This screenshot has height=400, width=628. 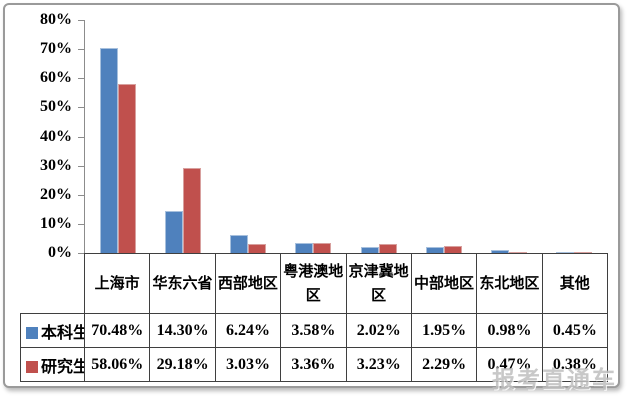 I want to click on value-cell: 2.02%, so click(x=378, y=330).